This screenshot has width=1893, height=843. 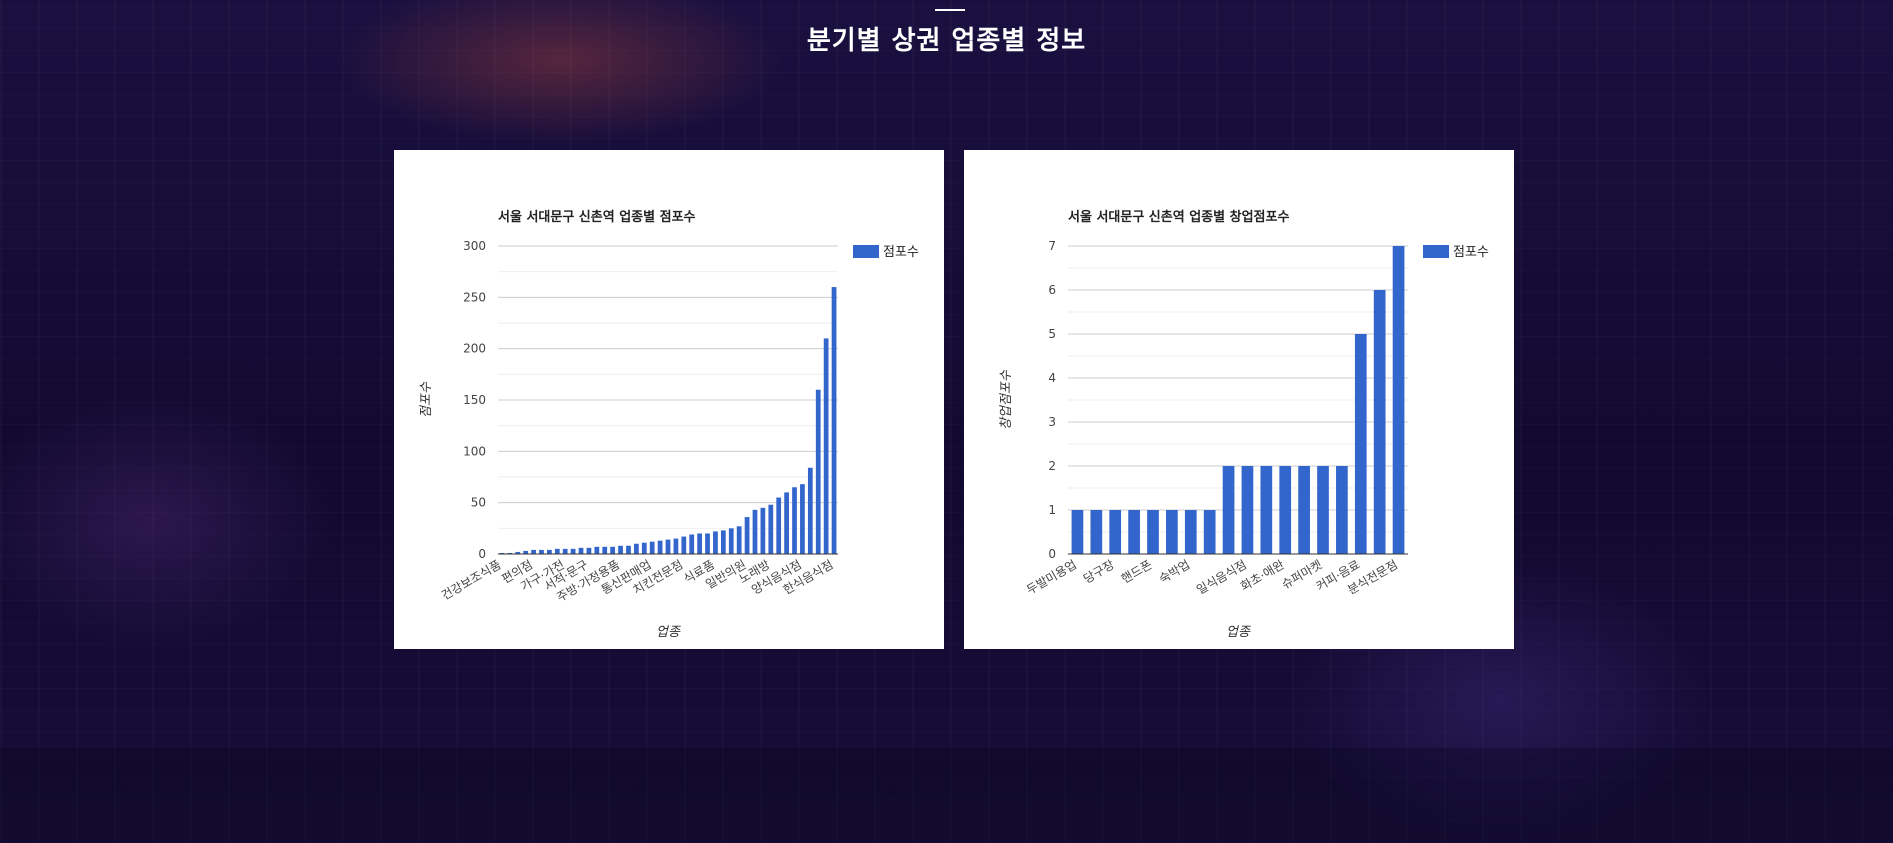 What do you see at coordinates (1099, 571) in the screenshot?
I see `x-category-label: 당구장` at bounding box center [1099, 571].